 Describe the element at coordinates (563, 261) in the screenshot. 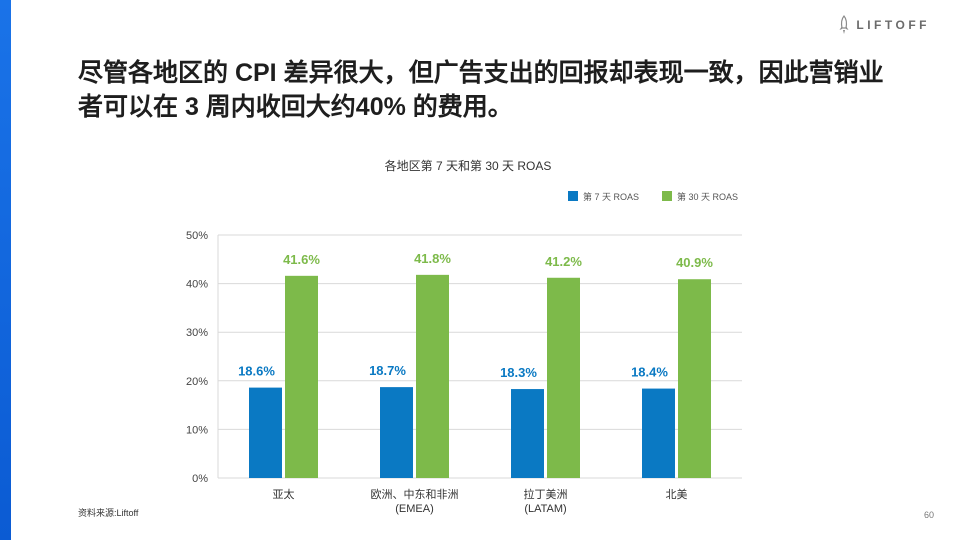

I see `data-label-day30: 41.2%` at that location.